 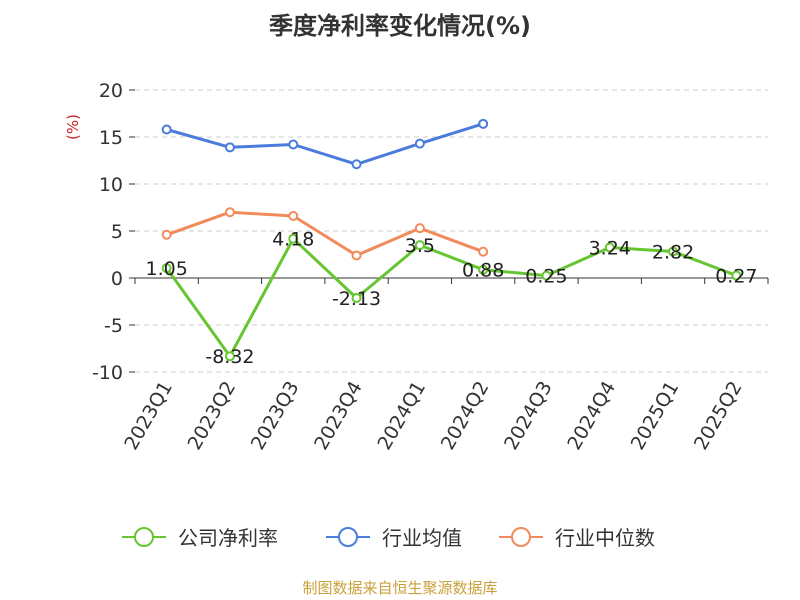 What do you see at coordinates (228, 538) in the screenshot?
I see `legend-label: 公司净利率` at bounding box center [228, 538].